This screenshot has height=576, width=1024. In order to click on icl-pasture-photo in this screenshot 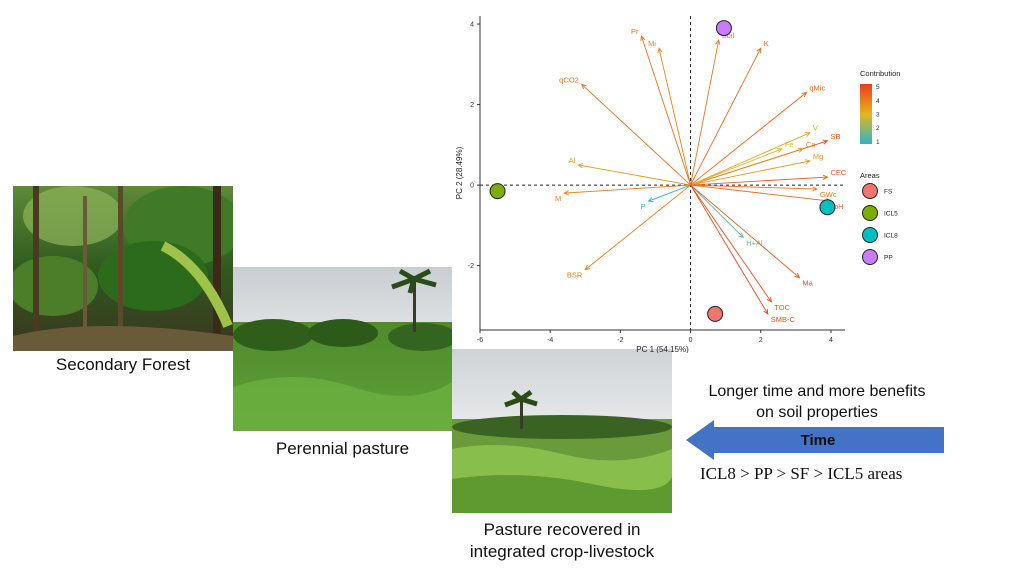, I will do `click(562, 431)`.